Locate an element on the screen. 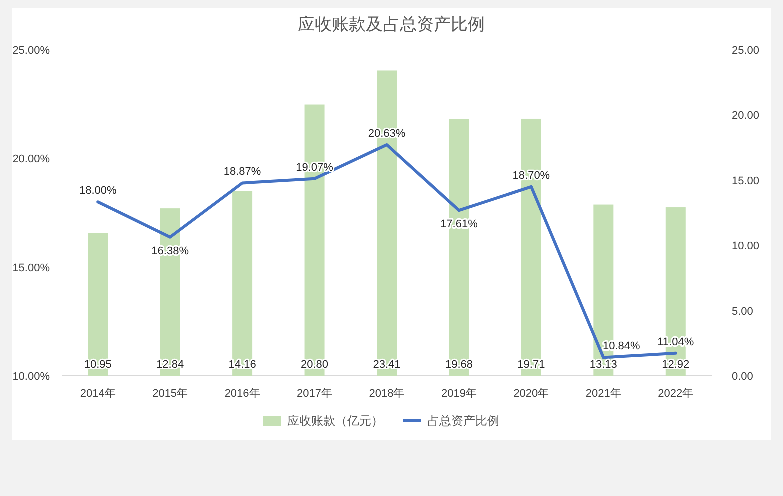  data-label: 12.92 is located at coordinates (676, 365).